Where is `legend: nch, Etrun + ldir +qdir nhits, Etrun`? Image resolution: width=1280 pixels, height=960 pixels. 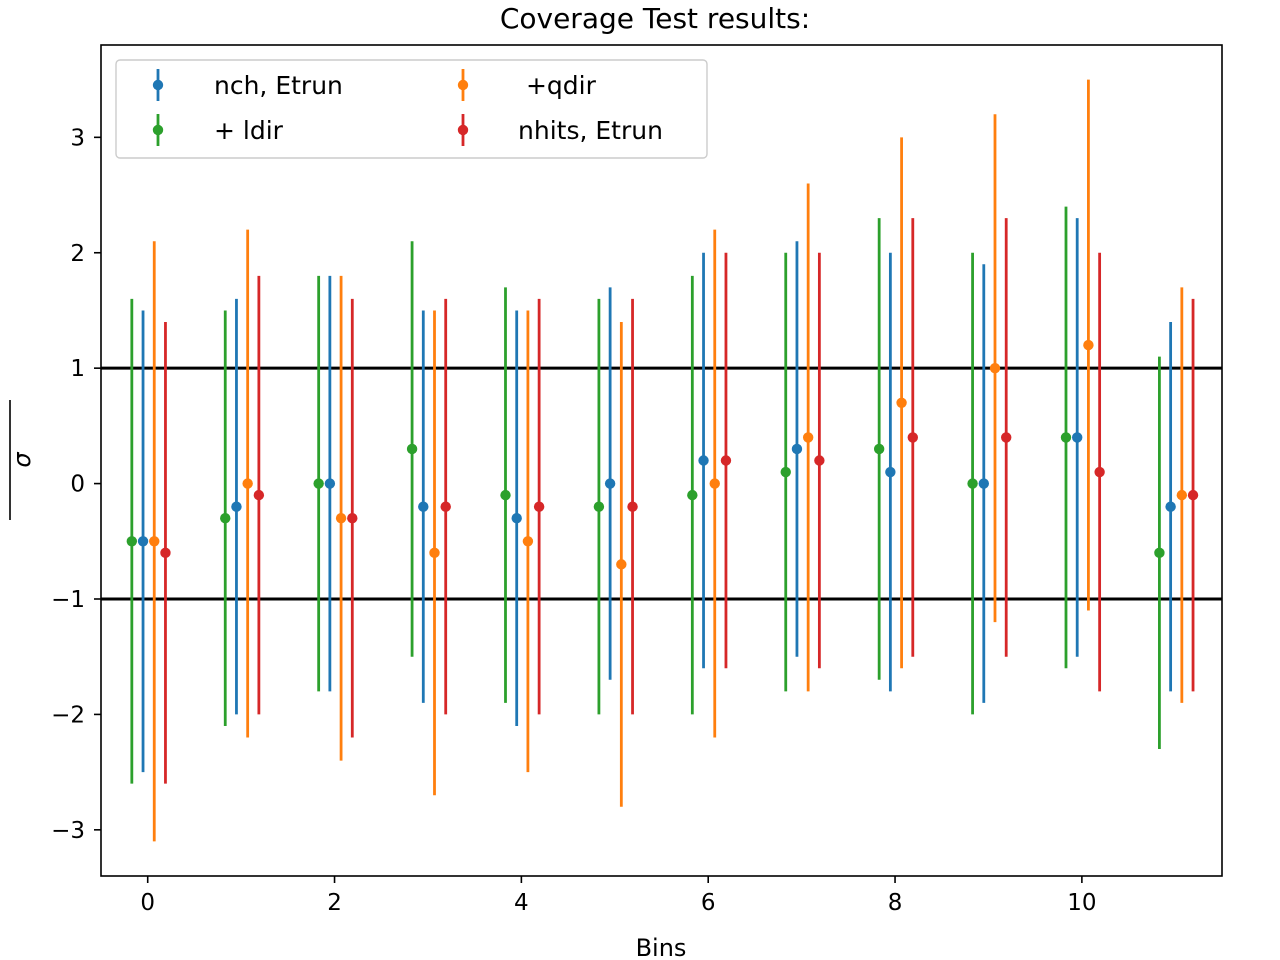 legend: nch, Etrun + ldir +qdir nhits, Etrun is located at coordinates (411, 109).